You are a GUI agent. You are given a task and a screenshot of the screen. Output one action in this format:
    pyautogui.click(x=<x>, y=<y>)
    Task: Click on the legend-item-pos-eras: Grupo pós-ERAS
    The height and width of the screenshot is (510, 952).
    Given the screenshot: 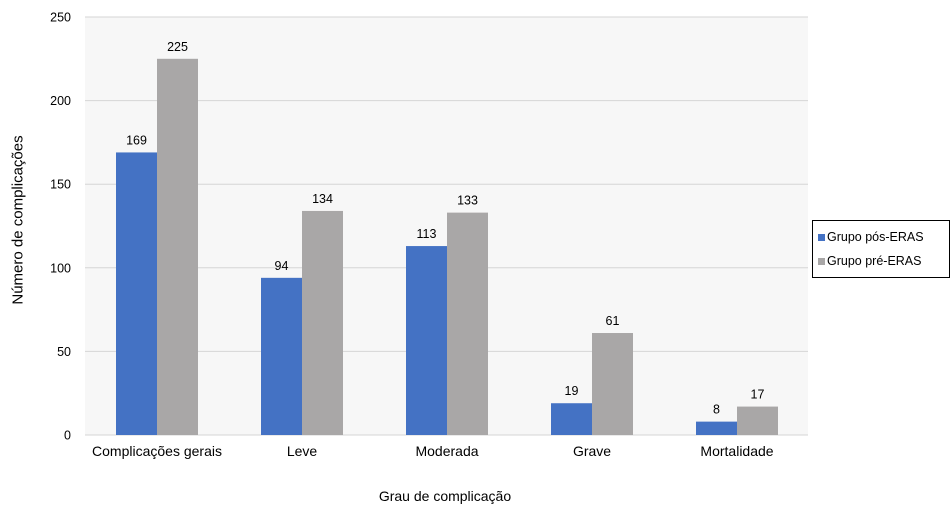 What is the action you would take?
    pyautogui.click(x=871, y=237)
    